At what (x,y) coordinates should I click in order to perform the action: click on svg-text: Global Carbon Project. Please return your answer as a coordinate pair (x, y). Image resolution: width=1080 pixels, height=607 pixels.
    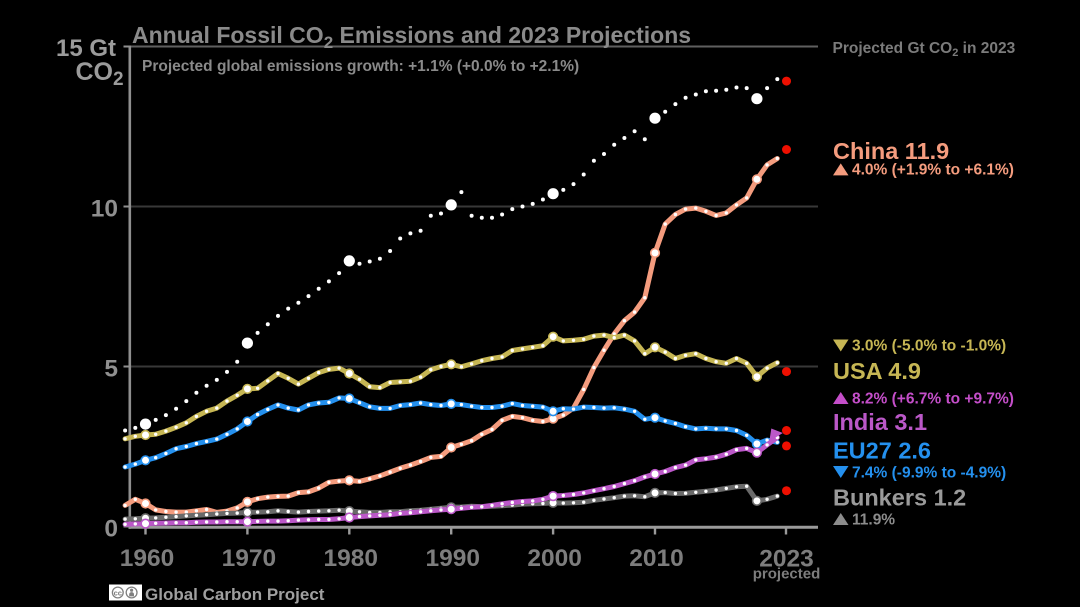
    Looking at the image, I should click on (235, 594).